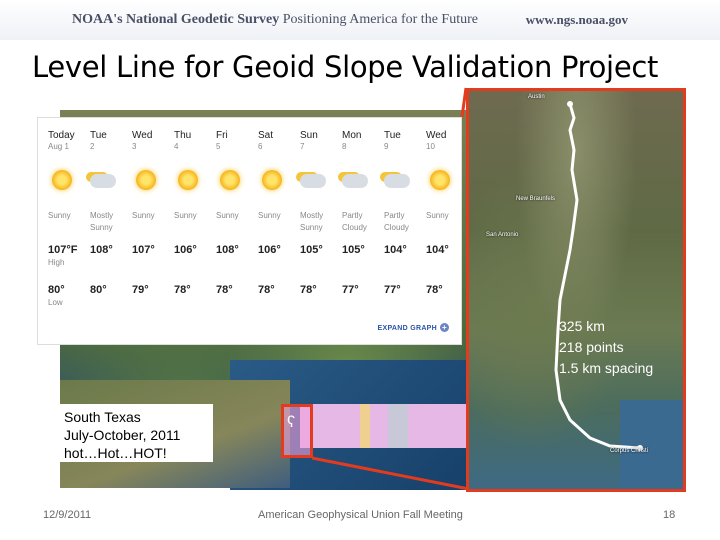 This screenshot has width=720, height=540. I want to click on forecast-date: 9, so click(386, 146).